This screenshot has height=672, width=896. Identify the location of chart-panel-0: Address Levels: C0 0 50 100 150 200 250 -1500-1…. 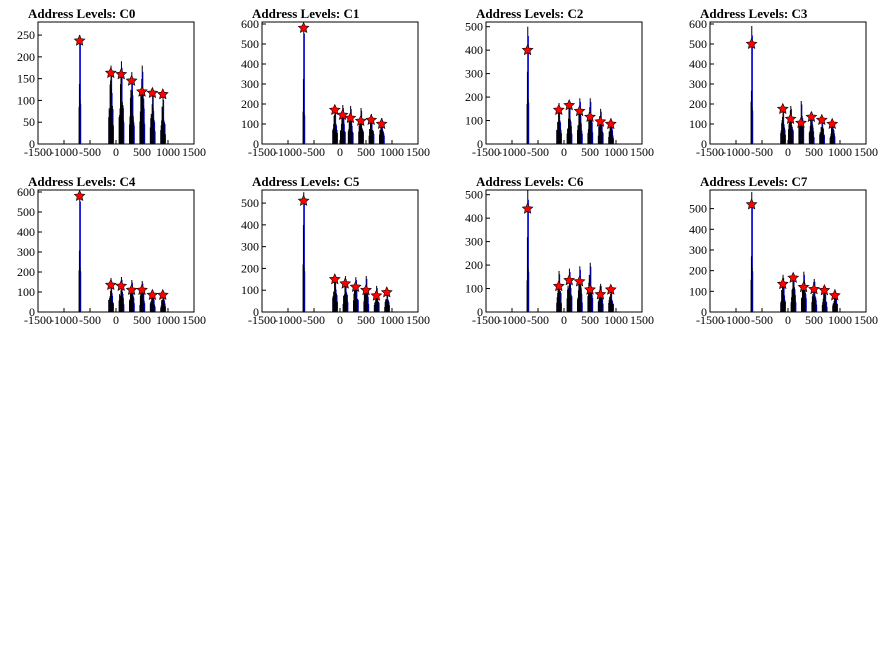
(111, 82).